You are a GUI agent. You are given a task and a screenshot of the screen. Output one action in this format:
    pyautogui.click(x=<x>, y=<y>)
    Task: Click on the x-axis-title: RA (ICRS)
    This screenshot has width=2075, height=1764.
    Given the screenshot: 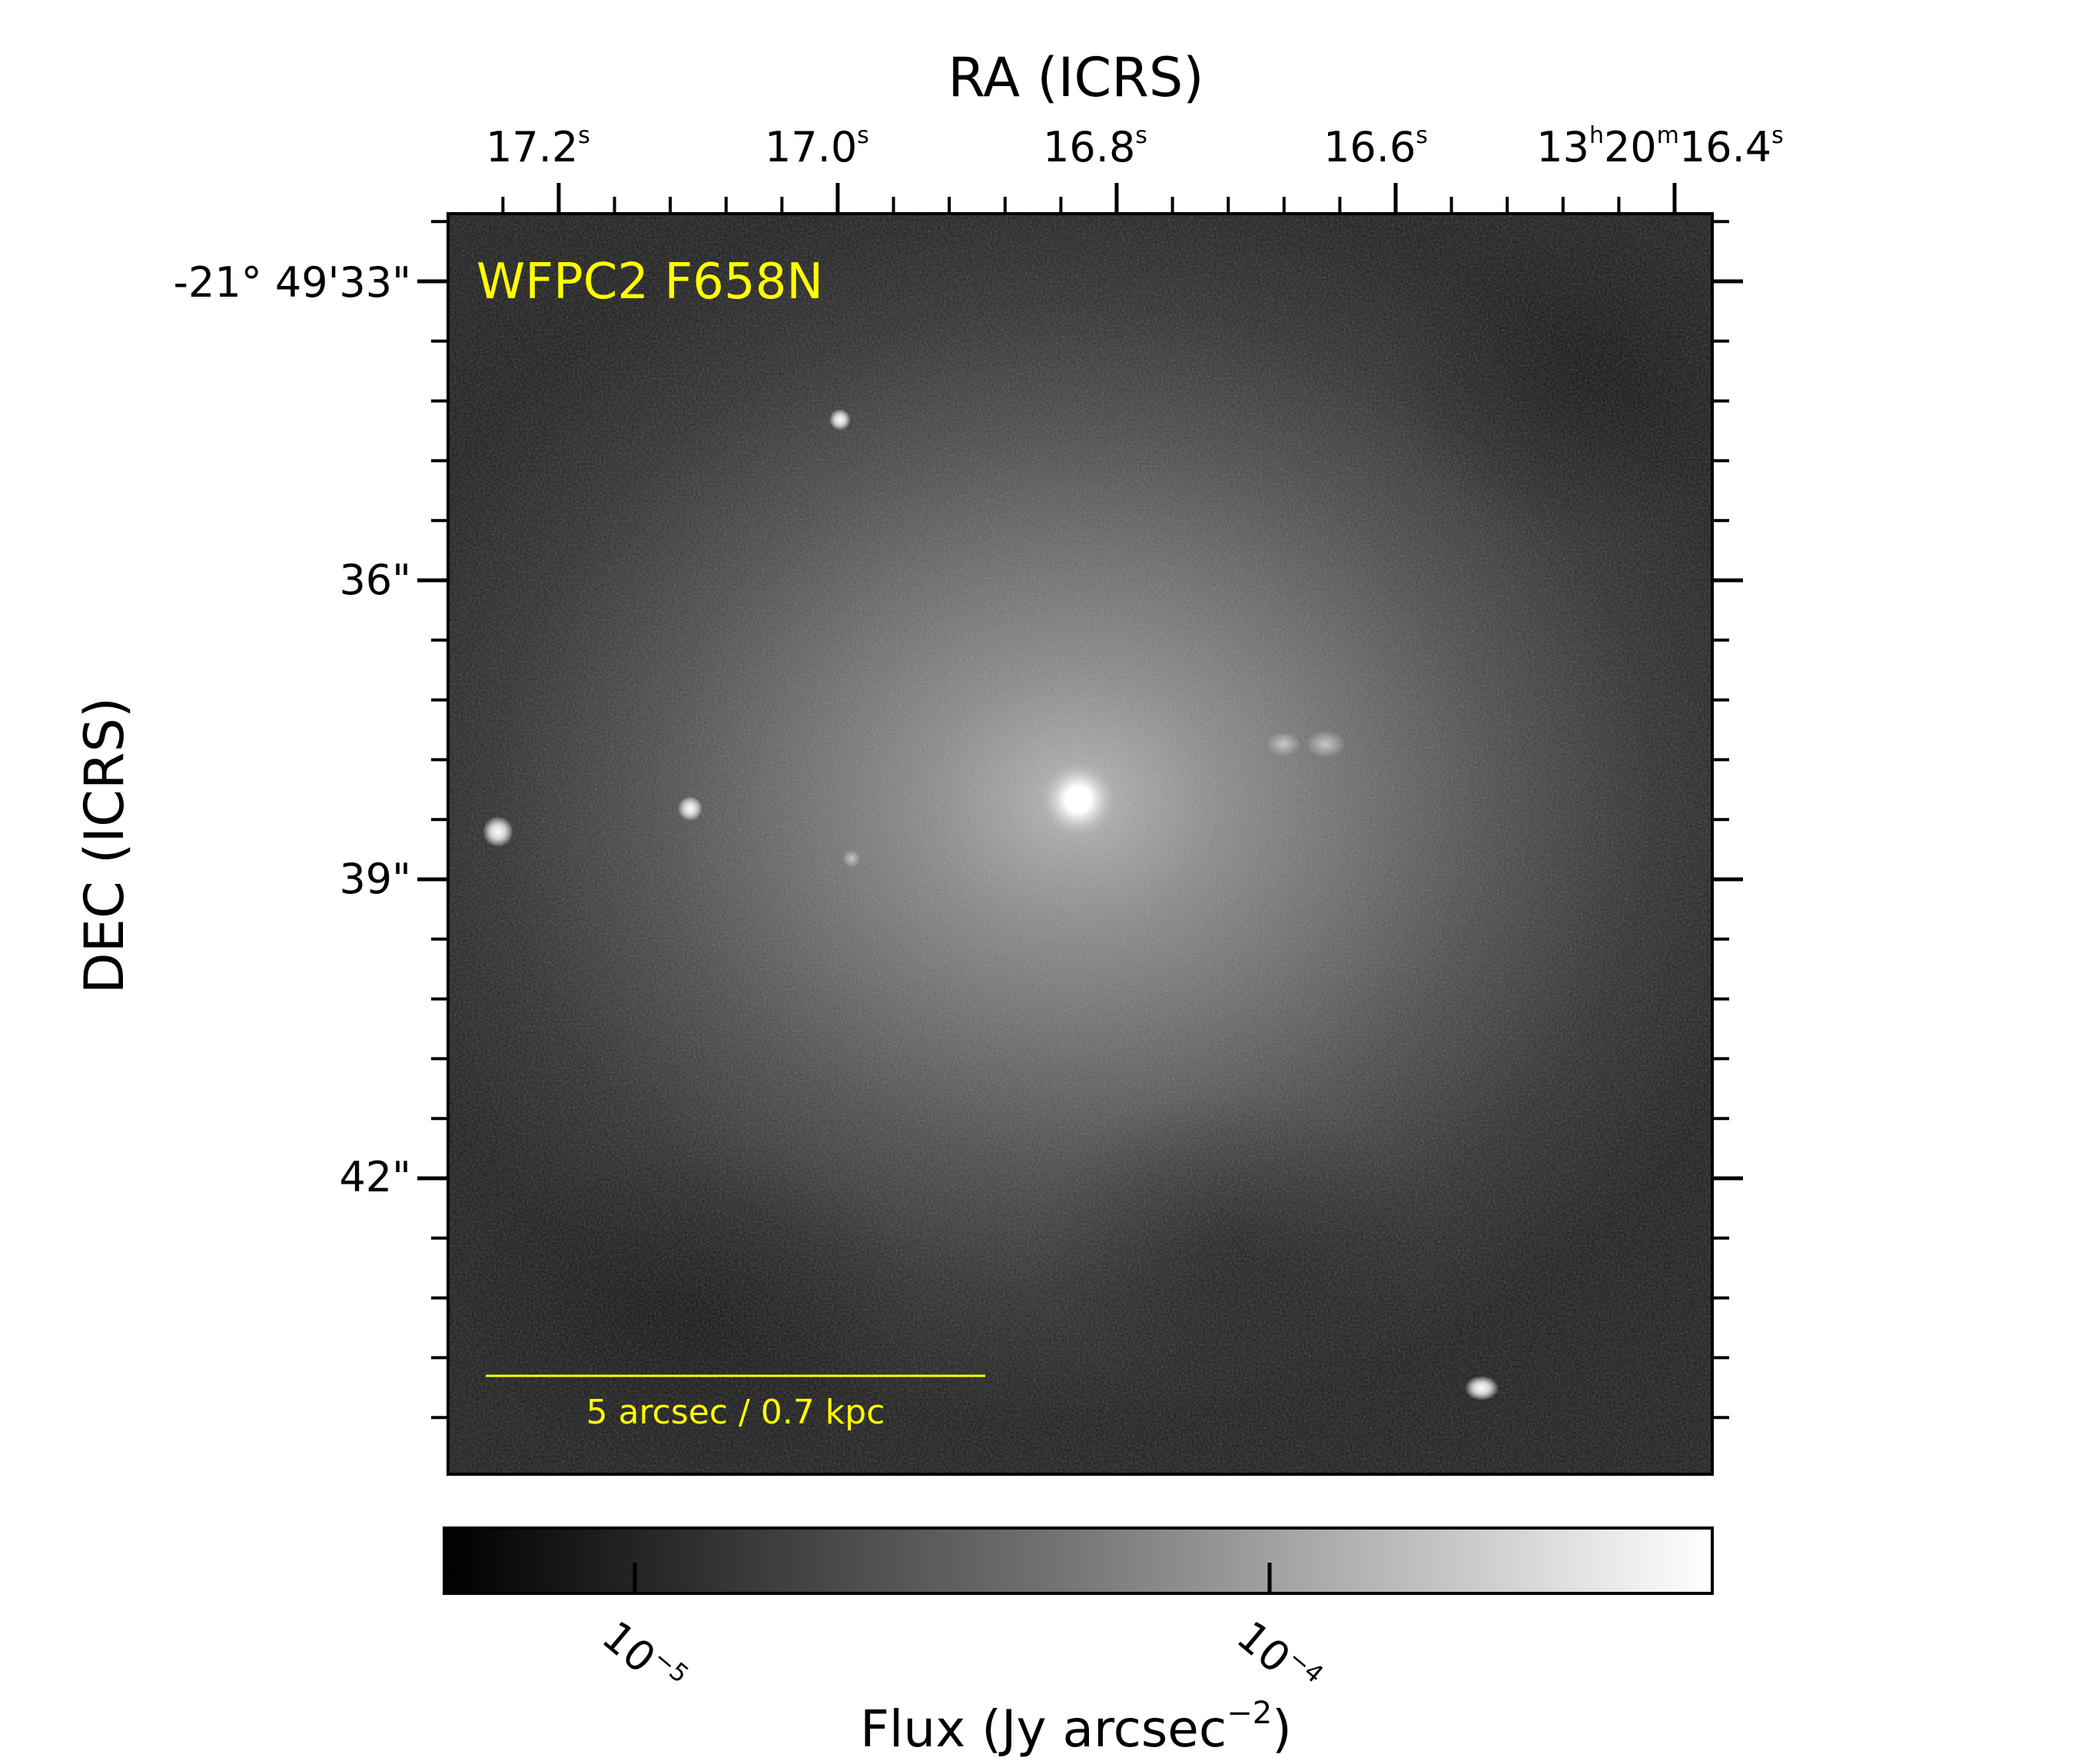 What is the action you would take?
    pyautogui.click(x=1076, y=77)
    